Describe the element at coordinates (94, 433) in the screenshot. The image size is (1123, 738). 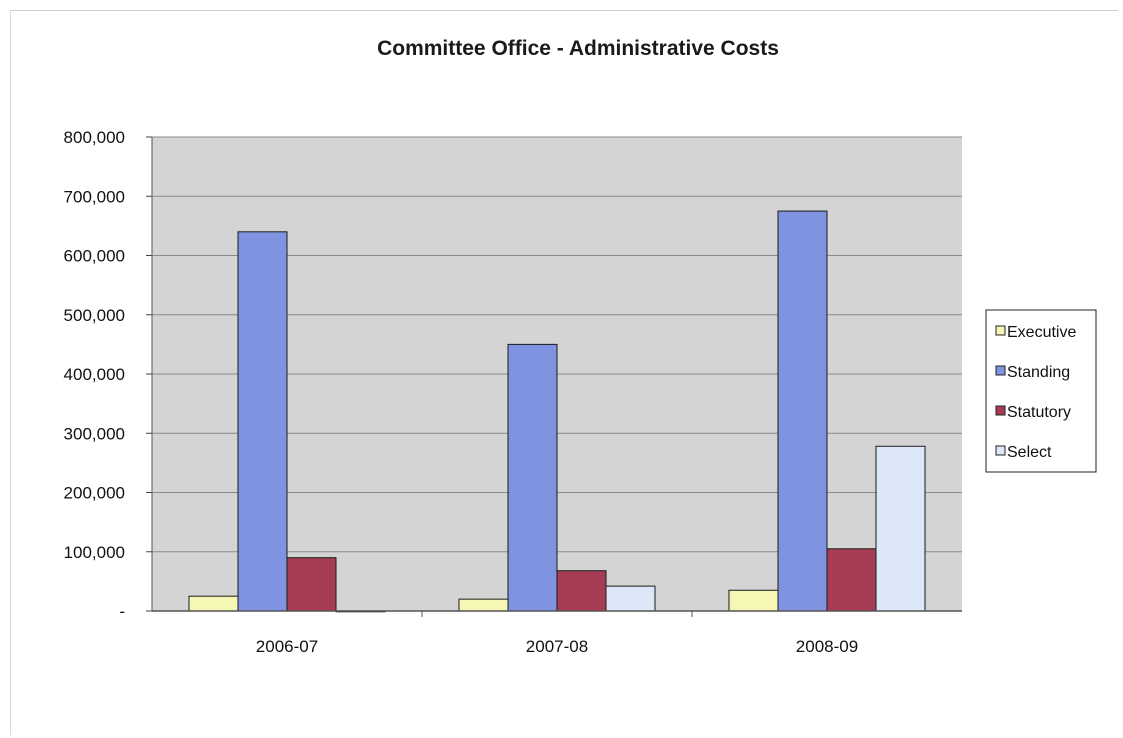
I see `y-tick-label: 300,000` at that location.